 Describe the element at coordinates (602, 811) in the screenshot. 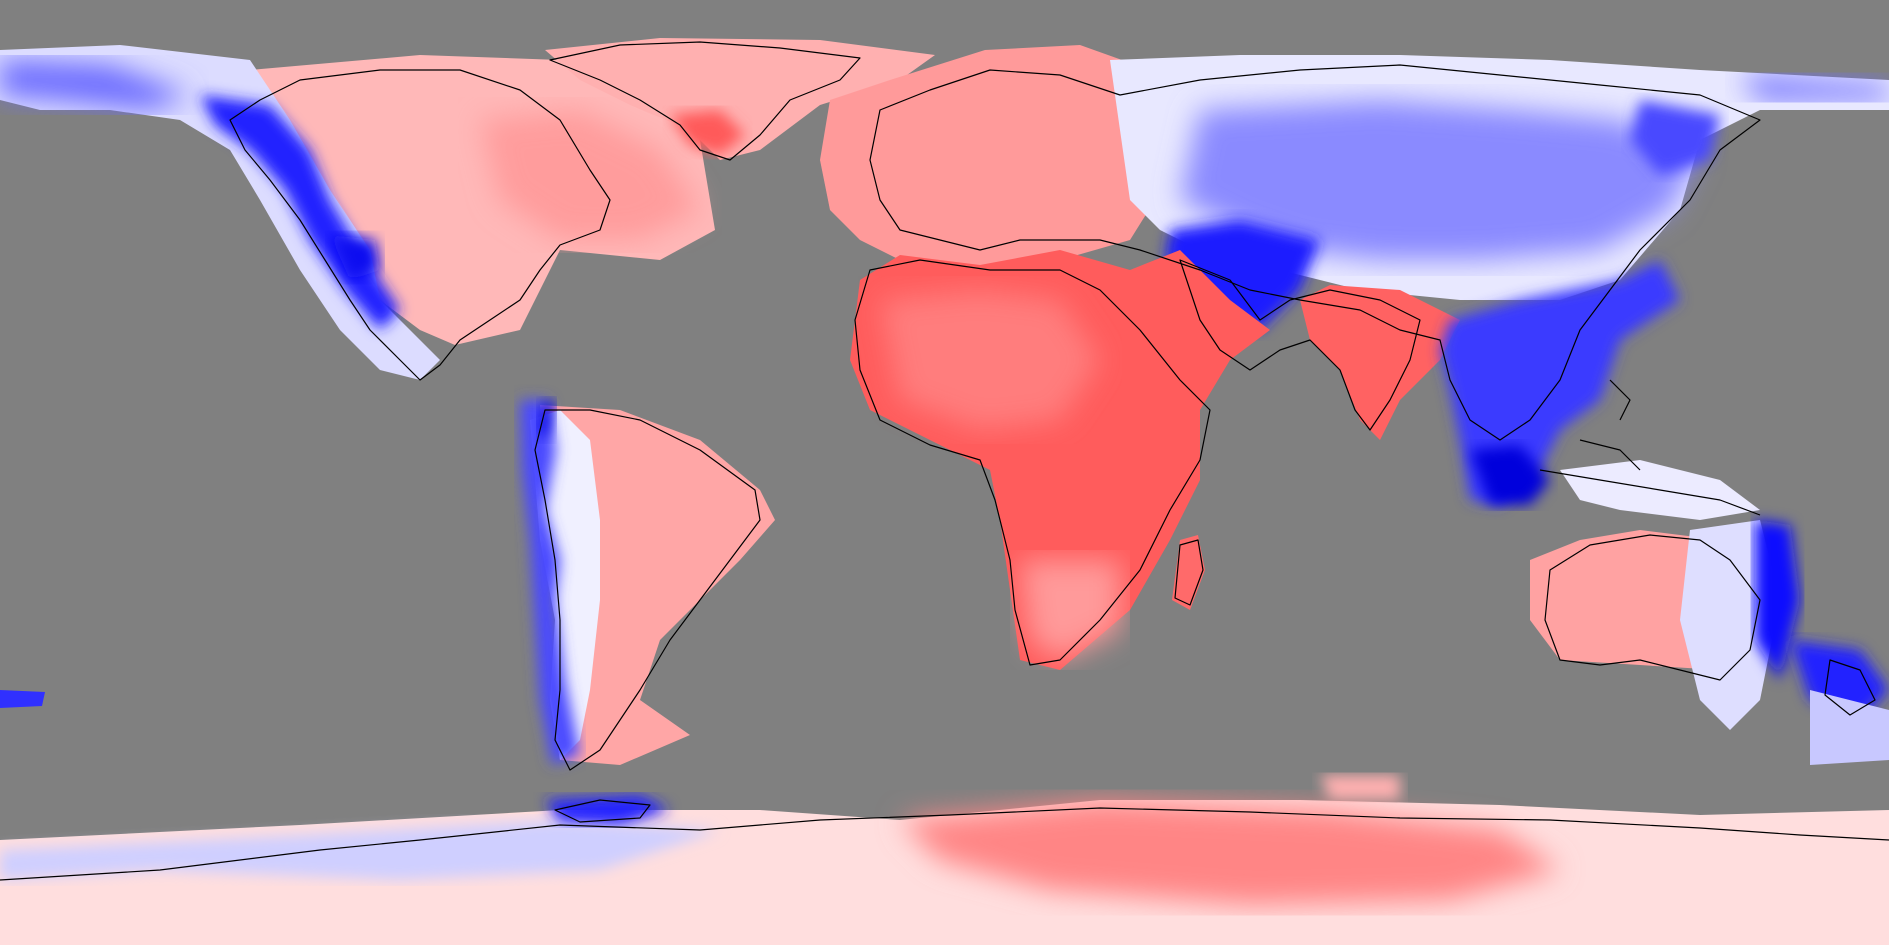

I see `coast-antarctic-peninsula` at that location.